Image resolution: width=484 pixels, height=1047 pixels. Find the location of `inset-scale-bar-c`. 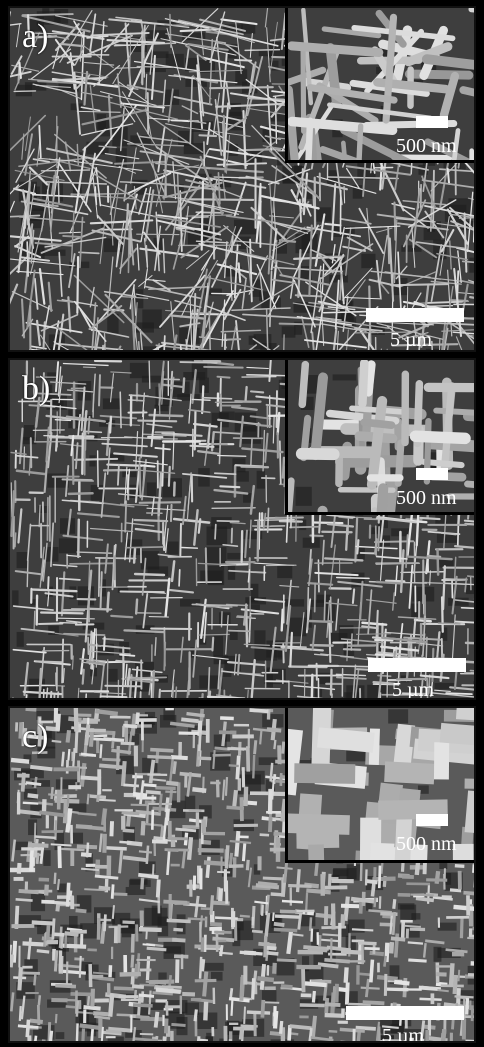

inset-scale-bar-c is located at coordinates (432, 820).